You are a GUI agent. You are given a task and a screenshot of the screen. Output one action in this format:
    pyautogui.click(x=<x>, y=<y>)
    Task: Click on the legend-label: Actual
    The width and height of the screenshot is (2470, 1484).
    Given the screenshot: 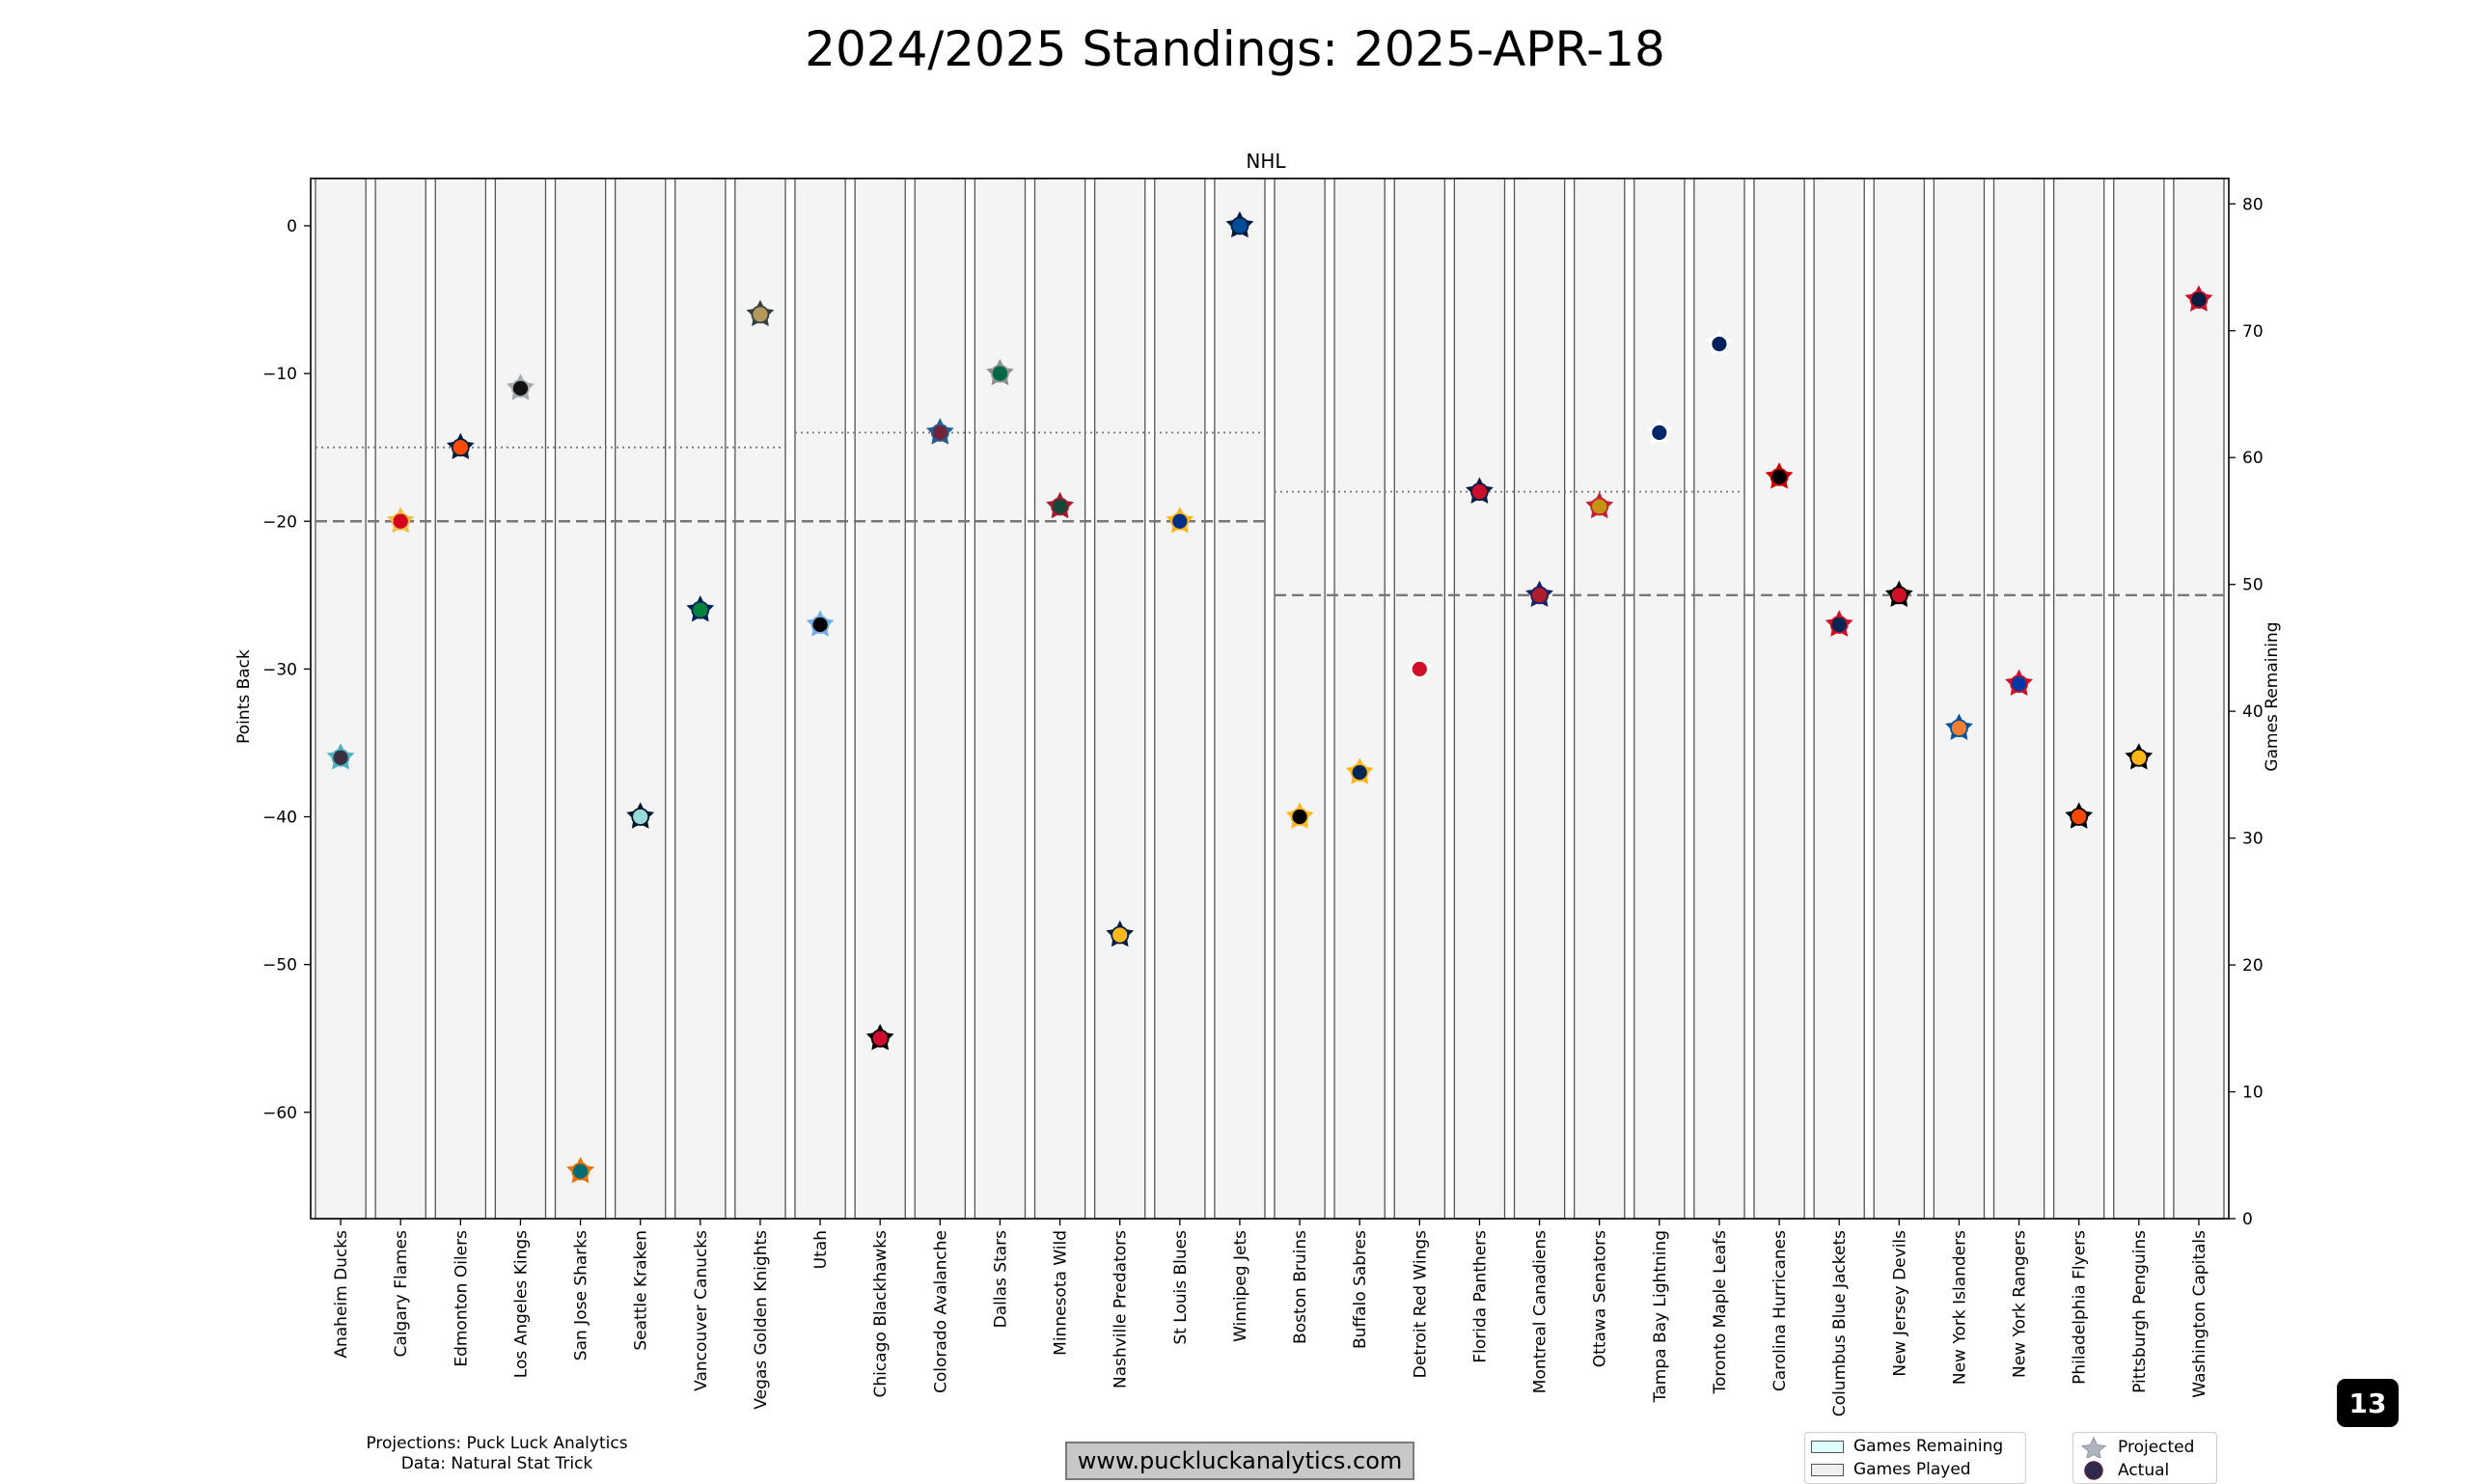 What is the action you would take?
    pyautogui.click(x=2144, y=1470)
    